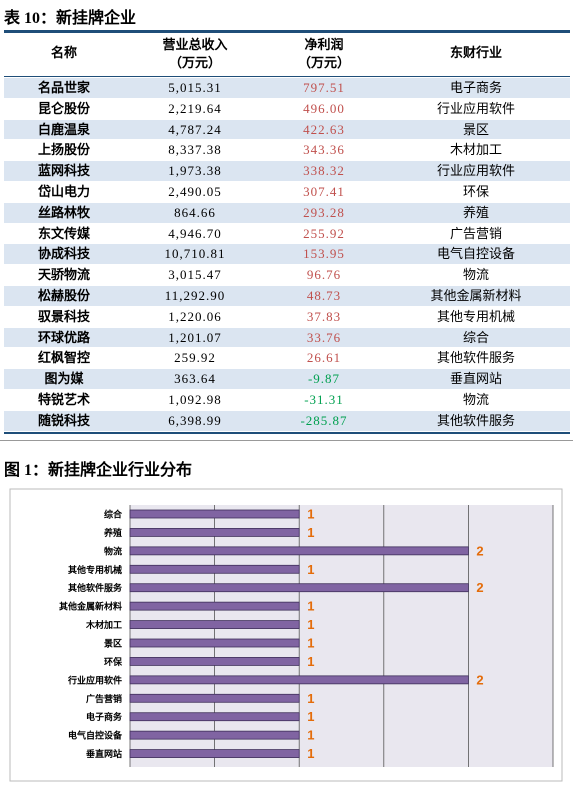  I want to click on cell: 2,490.05, so click(195, 191).